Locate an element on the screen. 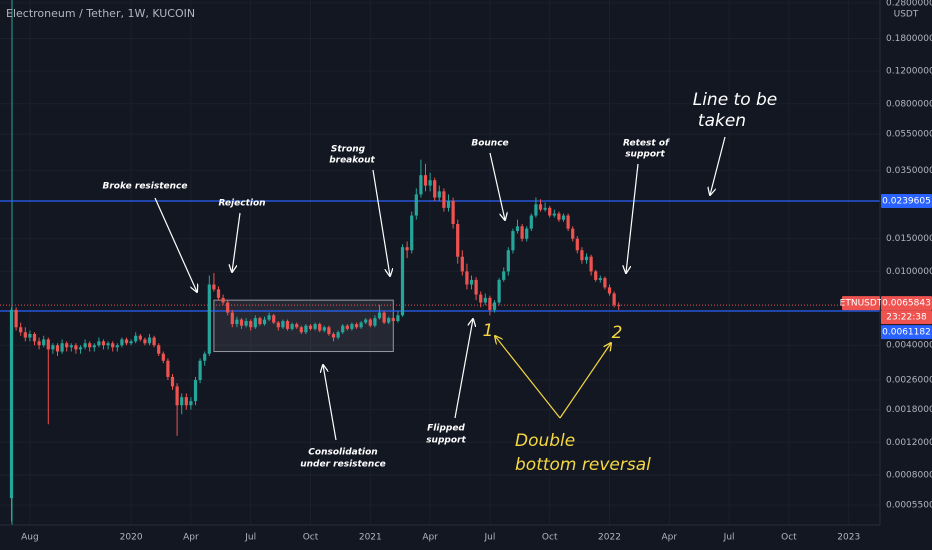 This screenshot has height=550, width=932. annotation: Flipped is located at coordinates (446, 429).